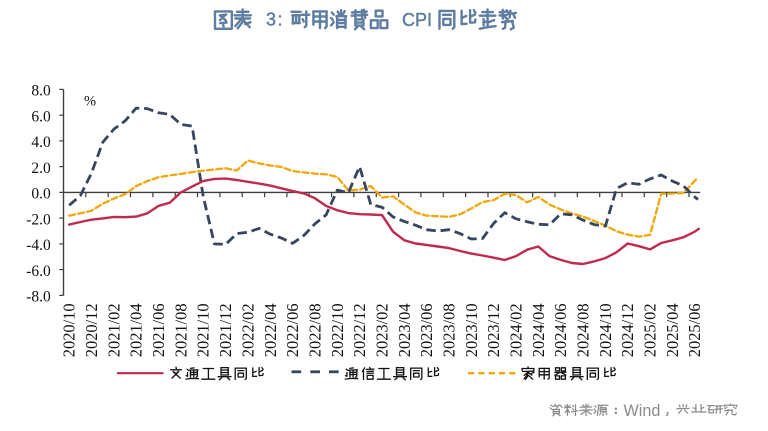 This screenshot has height=431, width=768. I want to click on svg-text: 2024/02, so click(516, 330).